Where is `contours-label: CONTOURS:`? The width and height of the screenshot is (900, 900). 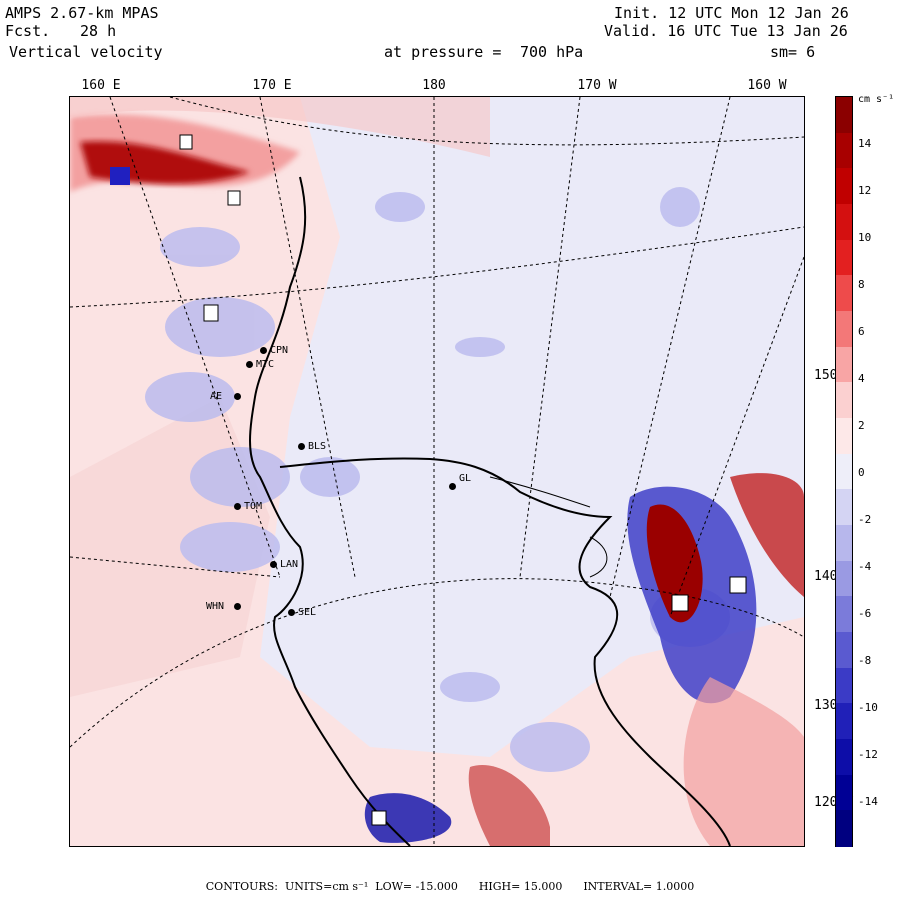 contours-label: CONTOURS: is located at coordinates (241, 886).